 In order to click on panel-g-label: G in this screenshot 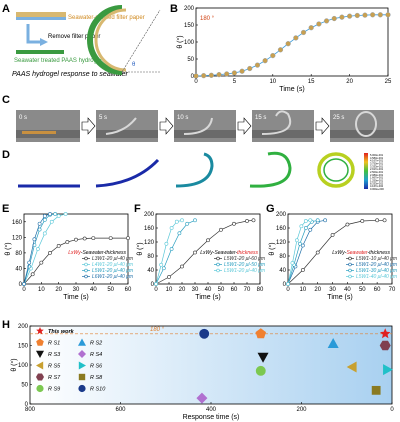, I will do `click(270, 209)`.